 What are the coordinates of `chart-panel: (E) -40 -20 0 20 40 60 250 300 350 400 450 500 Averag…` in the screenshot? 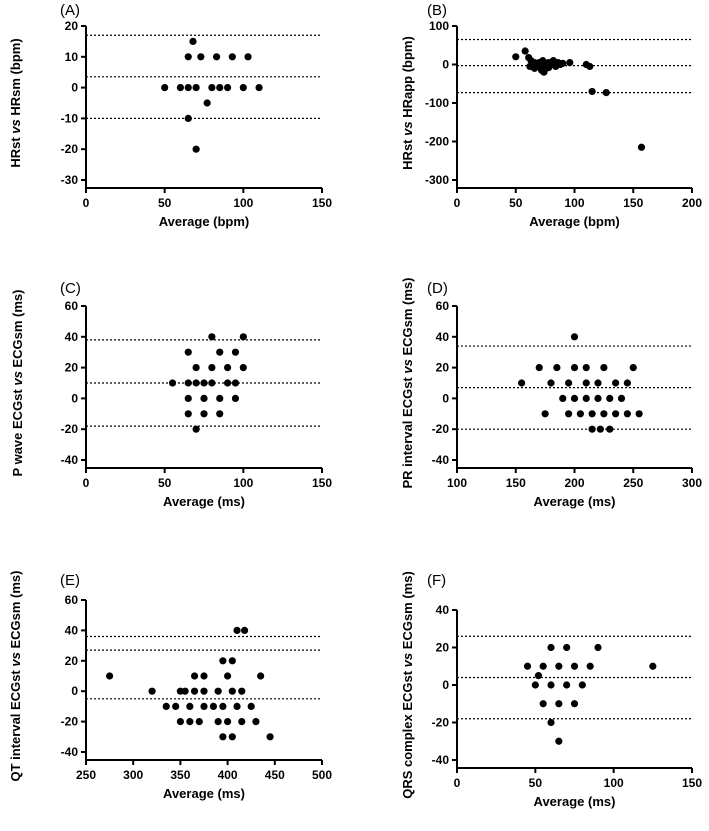 It's located at (170, 686).